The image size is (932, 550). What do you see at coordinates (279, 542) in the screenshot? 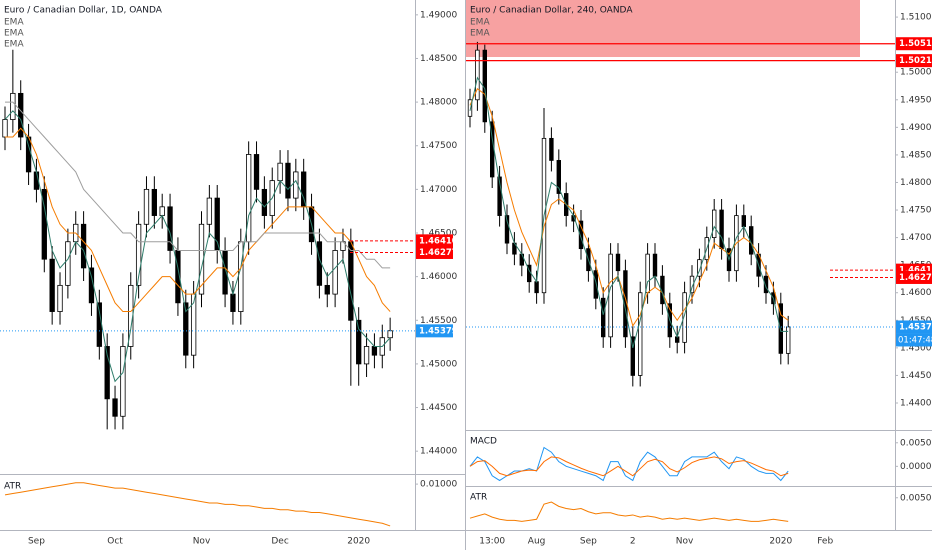
I see `x-tick-label: Dec` at bounding box center [279, 542].